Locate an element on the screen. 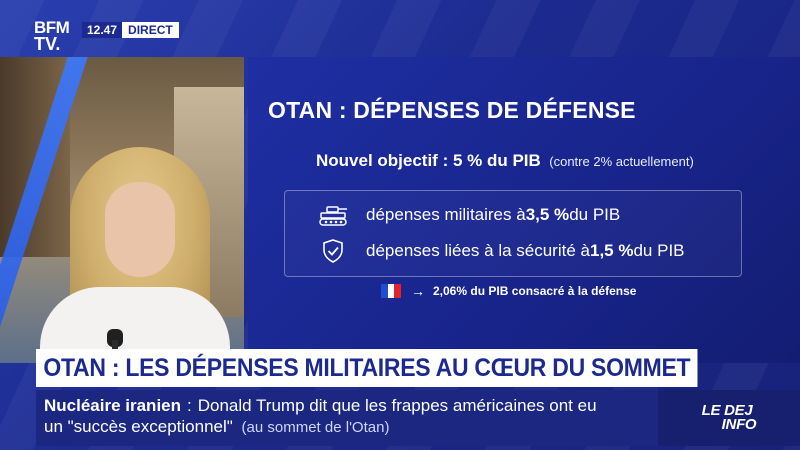  france-note-row: → 2,06% du PIB consacré à la défense is located at coordinates (508, 291).